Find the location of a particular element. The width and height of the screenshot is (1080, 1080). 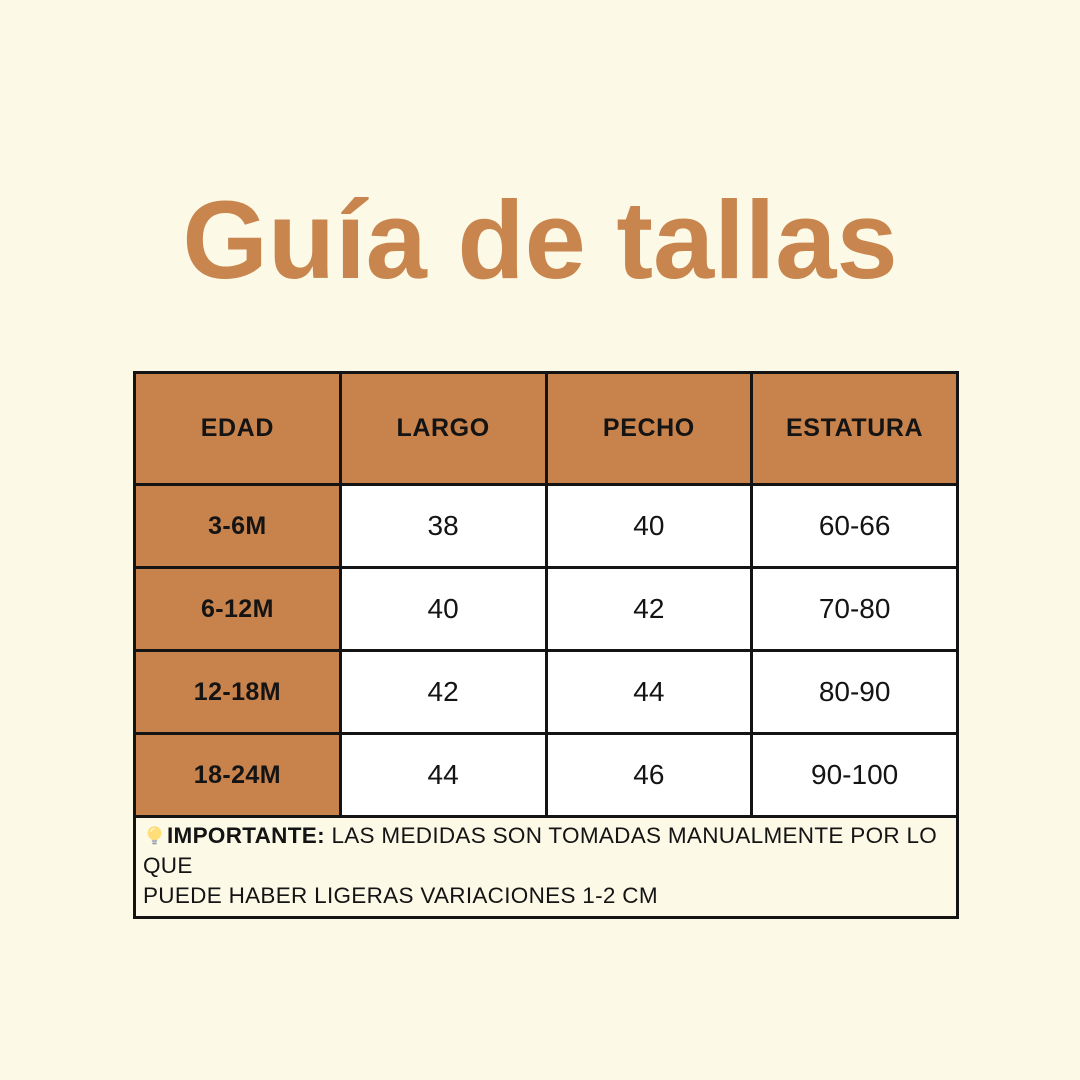

column-header-pecho: PECHO is located at coordinates (649, 428).